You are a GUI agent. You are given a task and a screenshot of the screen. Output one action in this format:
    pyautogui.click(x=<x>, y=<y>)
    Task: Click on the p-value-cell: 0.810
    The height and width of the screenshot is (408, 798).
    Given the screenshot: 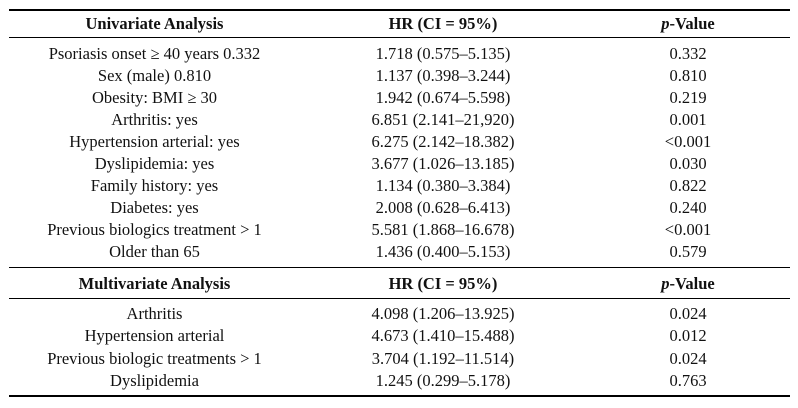 What is the action you would take?
    pyautogui.click(x=688, y=75)
    